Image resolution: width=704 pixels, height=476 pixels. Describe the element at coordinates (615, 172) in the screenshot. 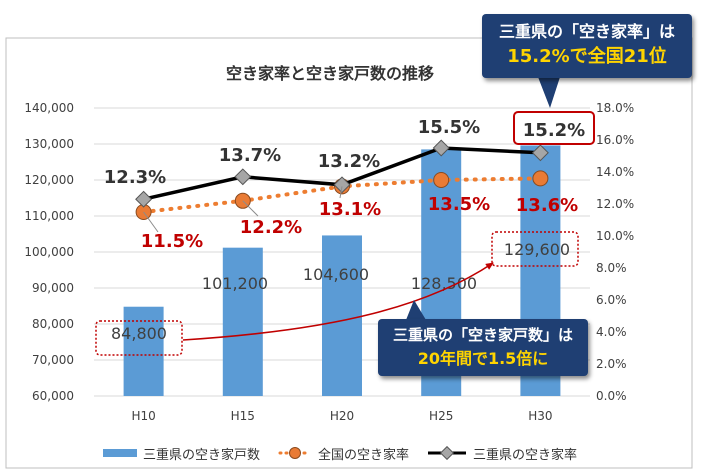

I see `right-axis-tick-label: 14.0%` at that location.